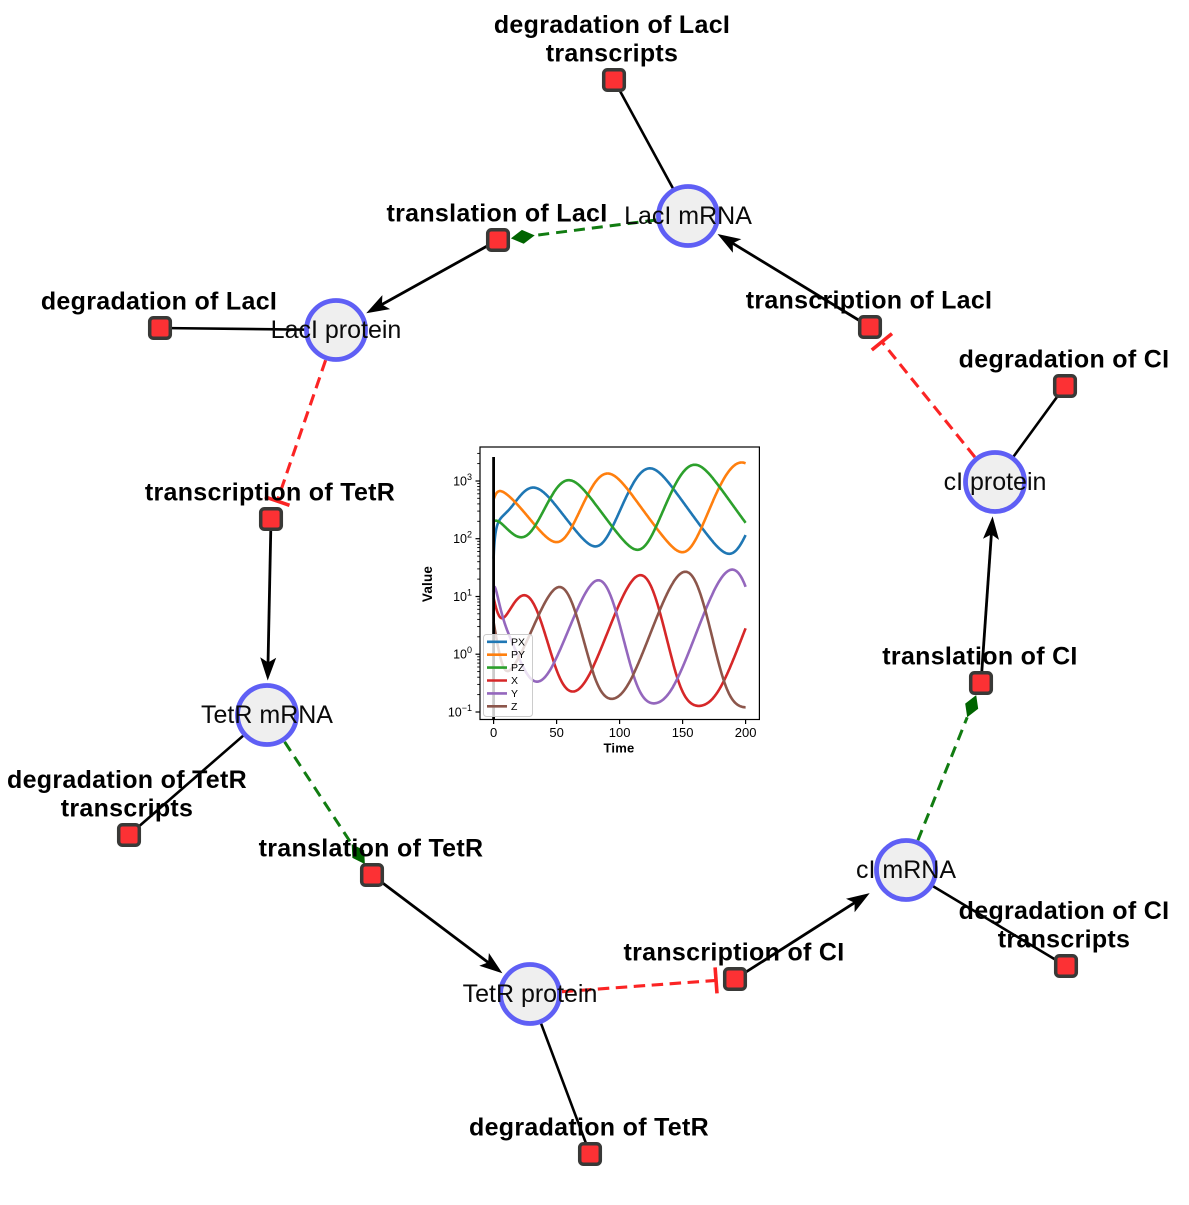  Describe the element at coordinates (688, 216) in the screenshot. I see `svg-text: LacI mRNA` at that location.